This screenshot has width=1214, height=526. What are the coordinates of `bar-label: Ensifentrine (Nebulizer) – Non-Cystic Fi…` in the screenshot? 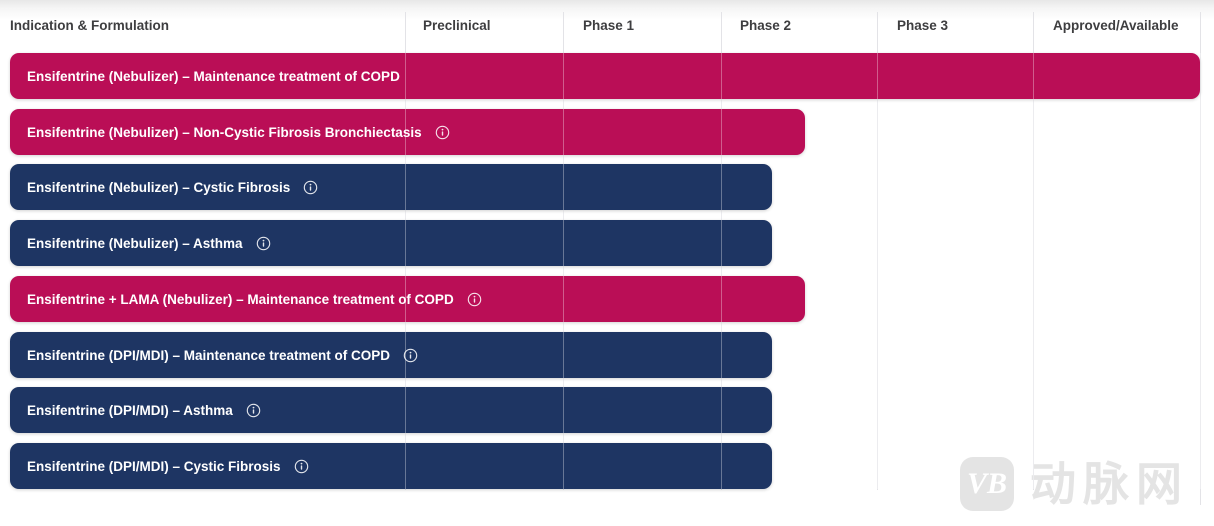 It's located at (224, 132).